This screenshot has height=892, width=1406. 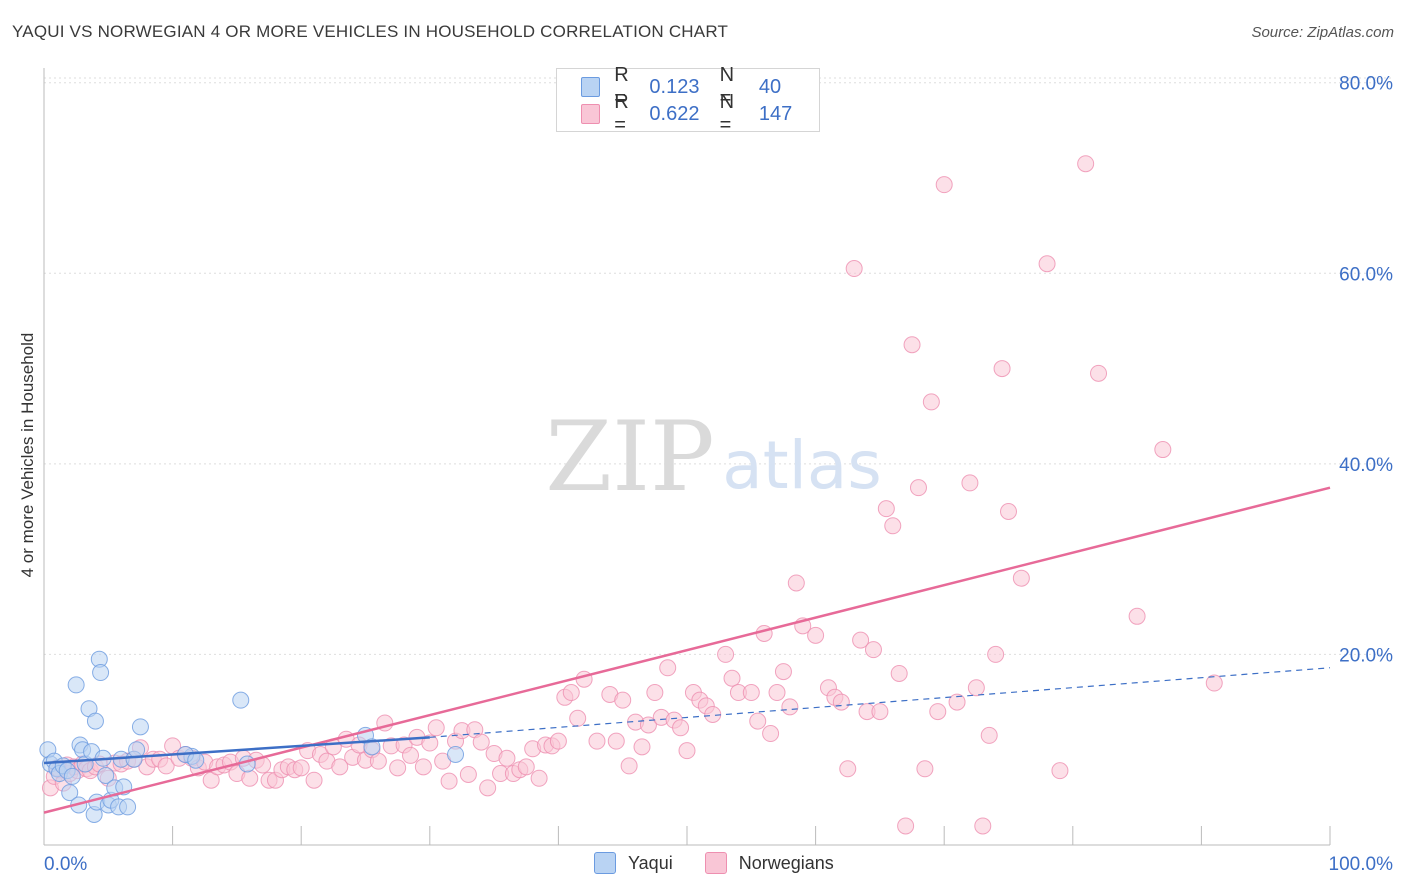 What do you see at coordinates (591, 87) in the screenshot?
I see `legend-swatch-yaqui` at bounding box center [591, 87].